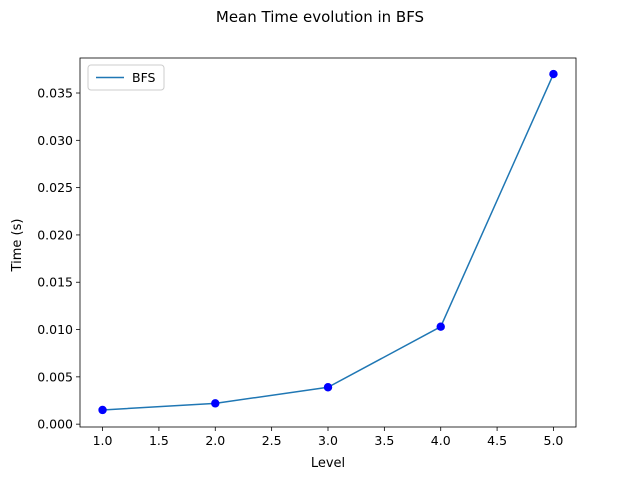  Describe the element at coordinates (55, 376) in the screenshot. I see `y-tick-label: 0.005` at that location.